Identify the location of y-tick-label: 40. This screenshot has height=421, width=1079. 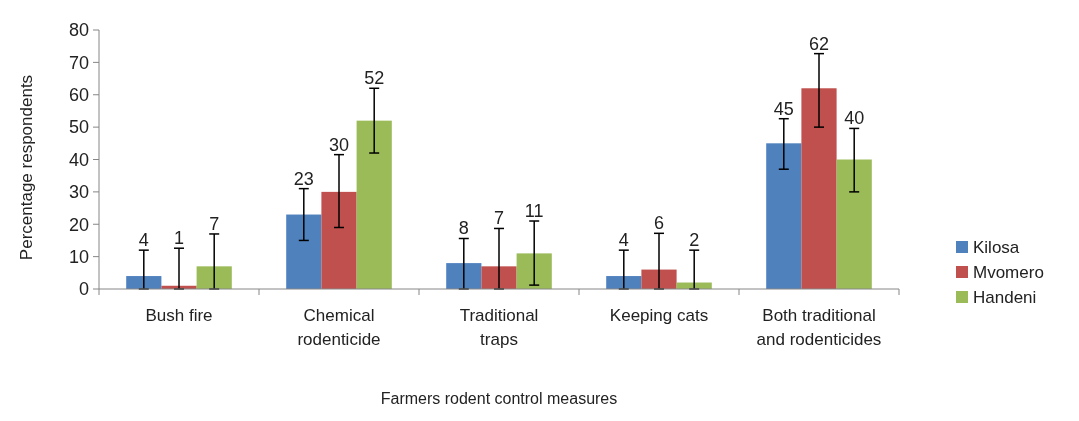
(78, 159).